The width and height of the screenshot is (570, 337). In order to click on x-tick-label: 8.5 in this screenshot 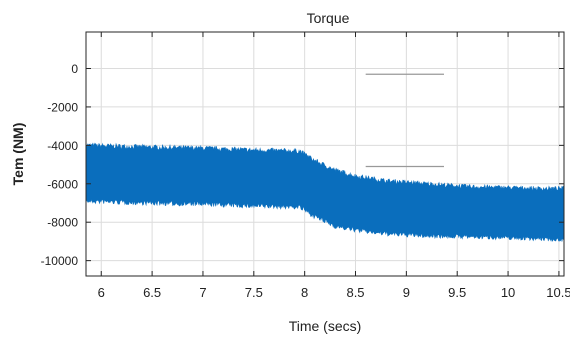, I will do `click(355, 292)`.